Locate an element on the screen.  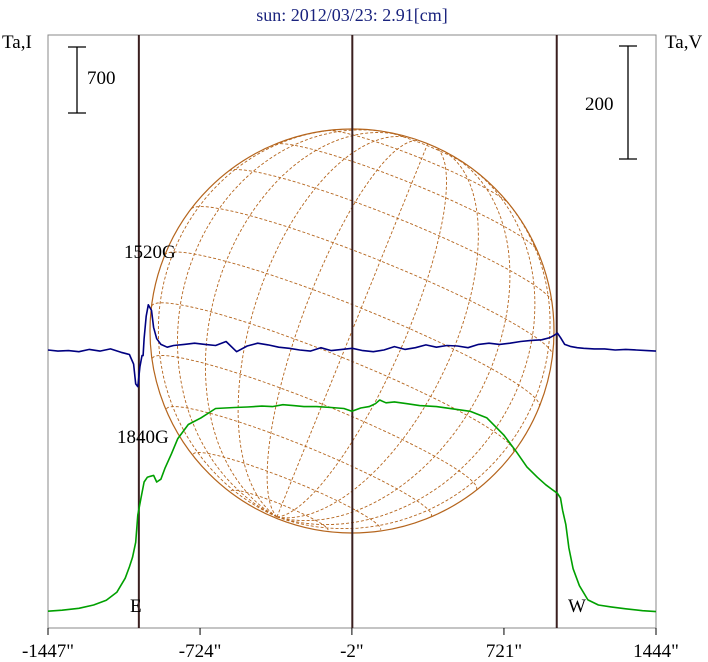
chart-title: sun: 2012/03/23: 2.91[cm] is located at coordinates (352, 15).